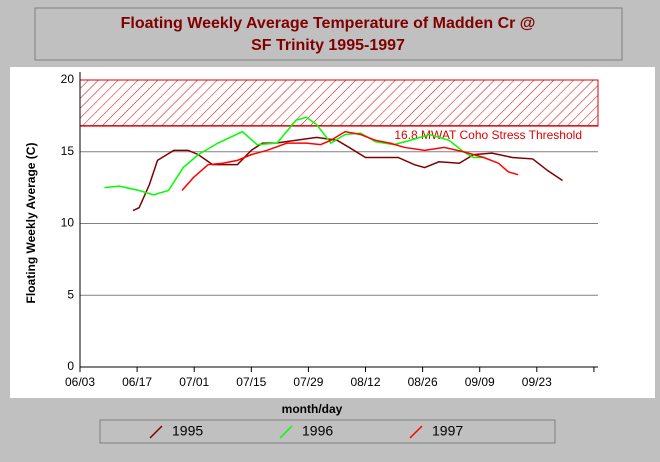 The height and width of the screenshot is (462, 660). What do you see at coordinates (537, 382) in the screenshot?
I see `x-tick-label: 09/23` at bounding box center [537, 382].